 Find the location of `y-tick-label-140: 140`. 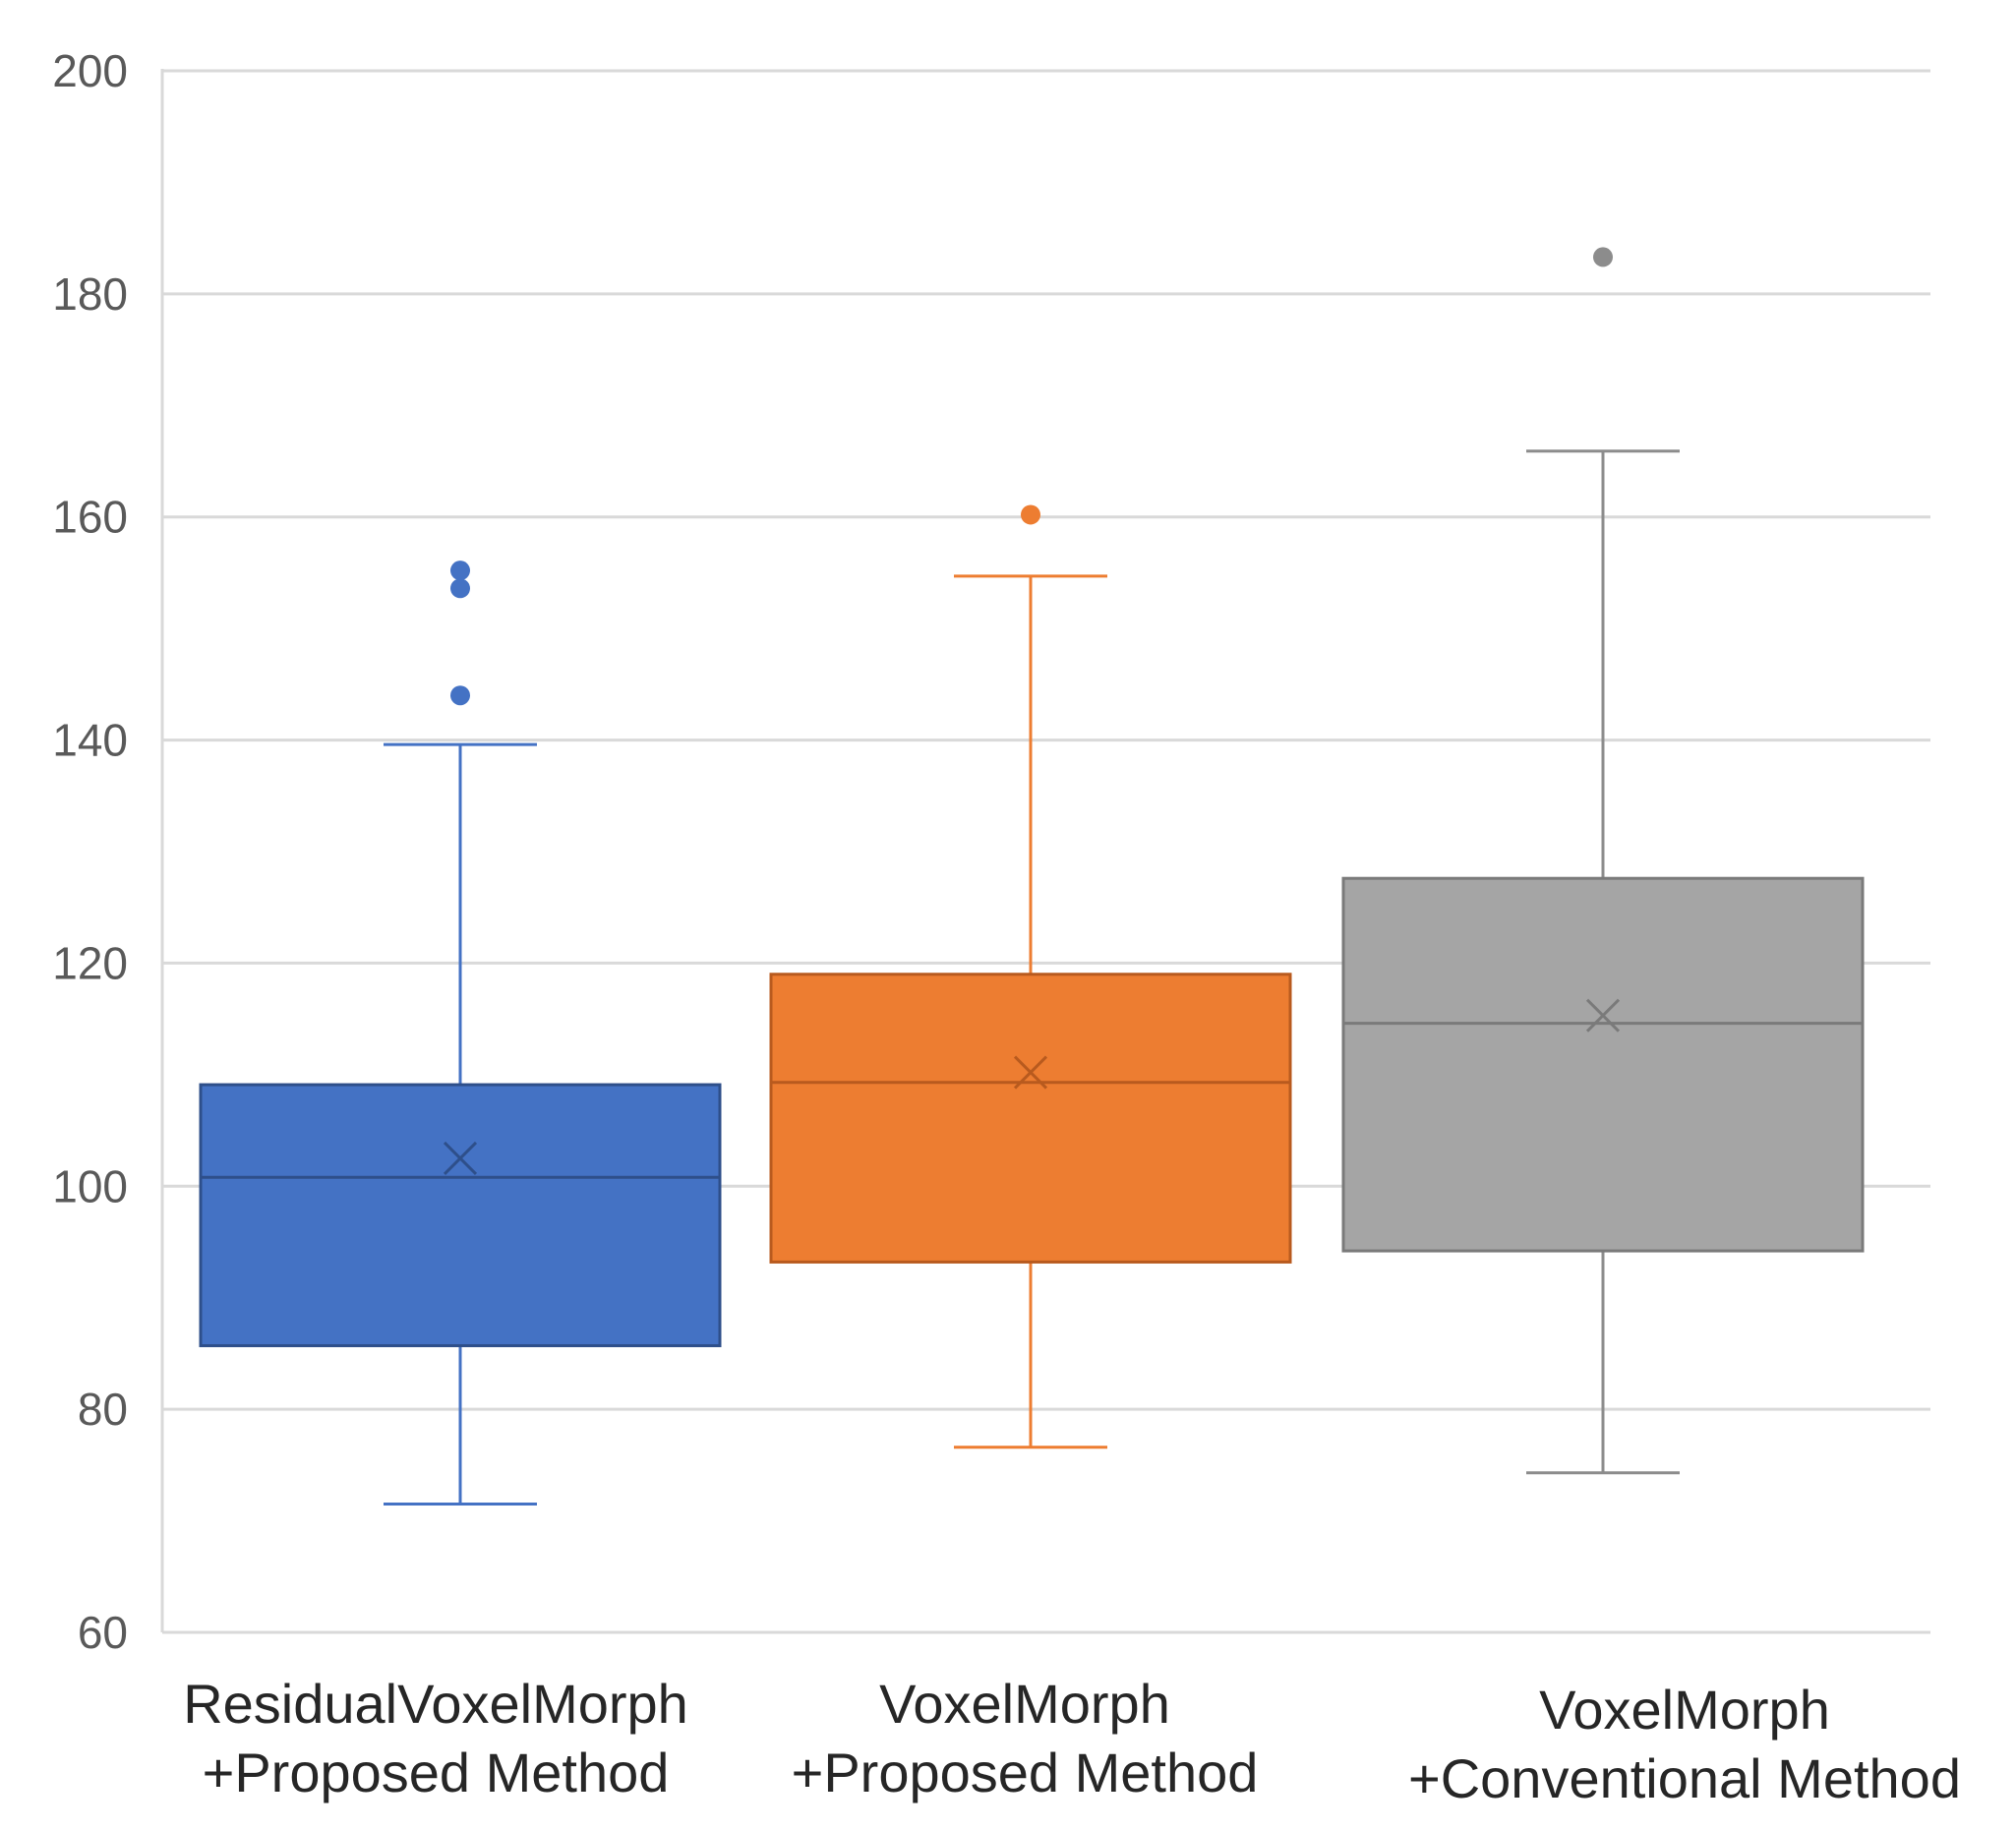

y-tick-label-140: 140 is located at coordinates (90, 741).